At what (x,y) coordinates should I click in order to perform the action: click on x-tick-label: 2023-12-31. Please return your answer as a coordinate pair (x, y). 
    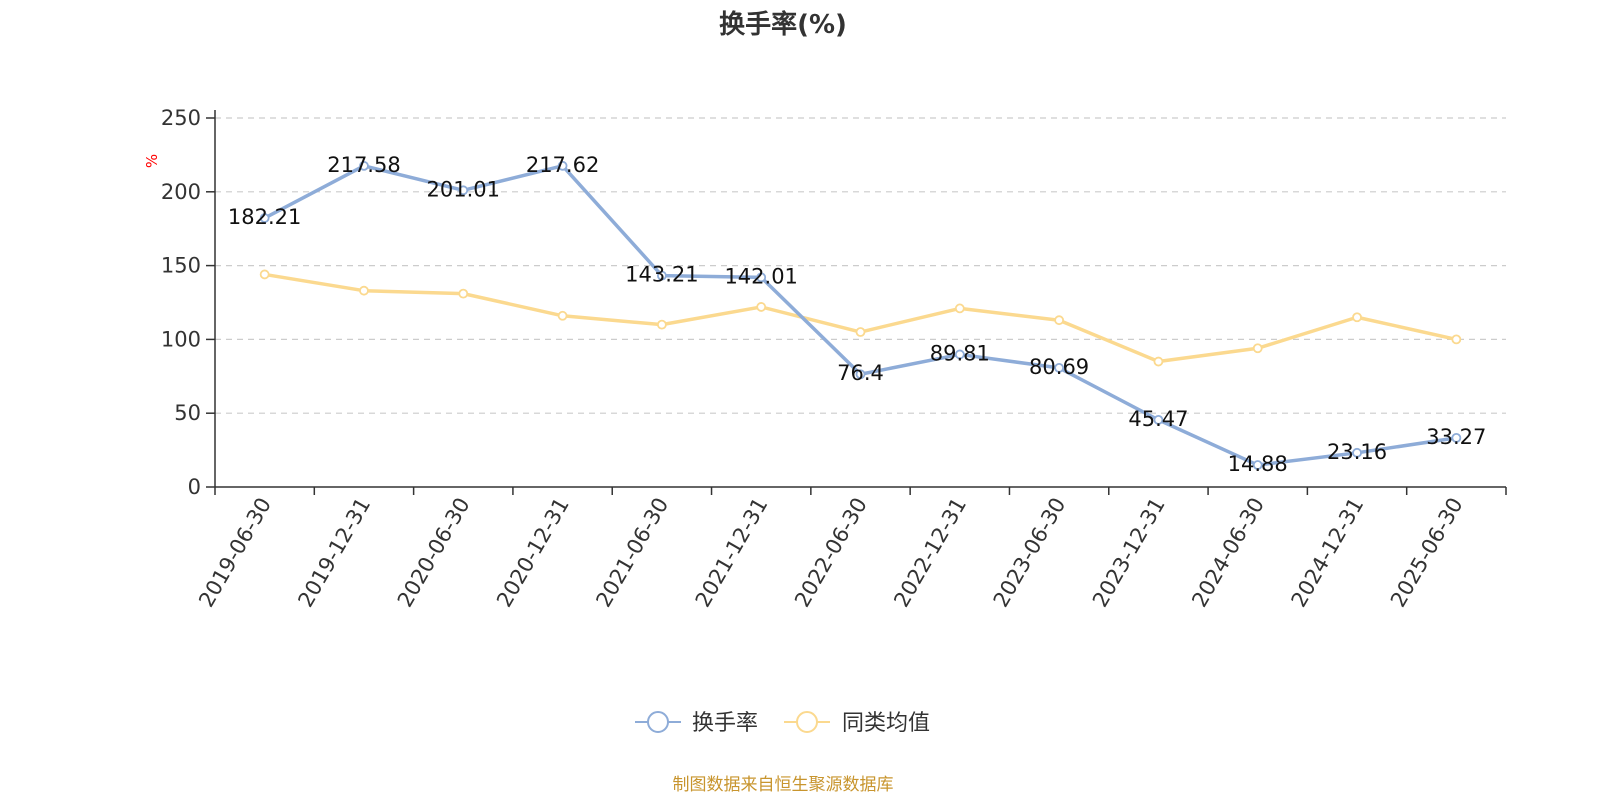
    Looking at the image, I should click on (1129, 553).